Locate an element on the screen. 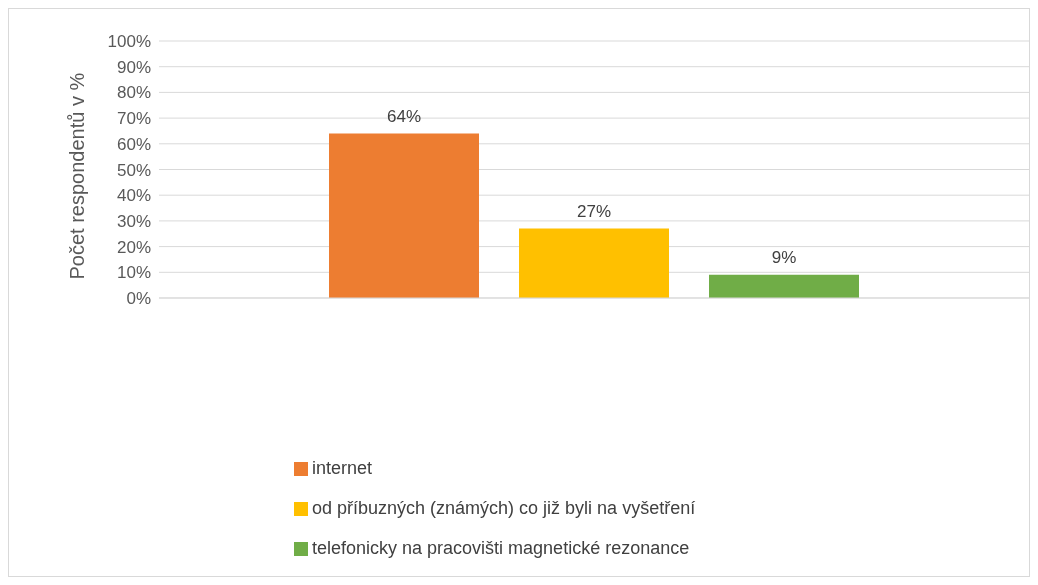 The image size is (1038, 585). data-label: 9% is located at coordinates (784, 257).